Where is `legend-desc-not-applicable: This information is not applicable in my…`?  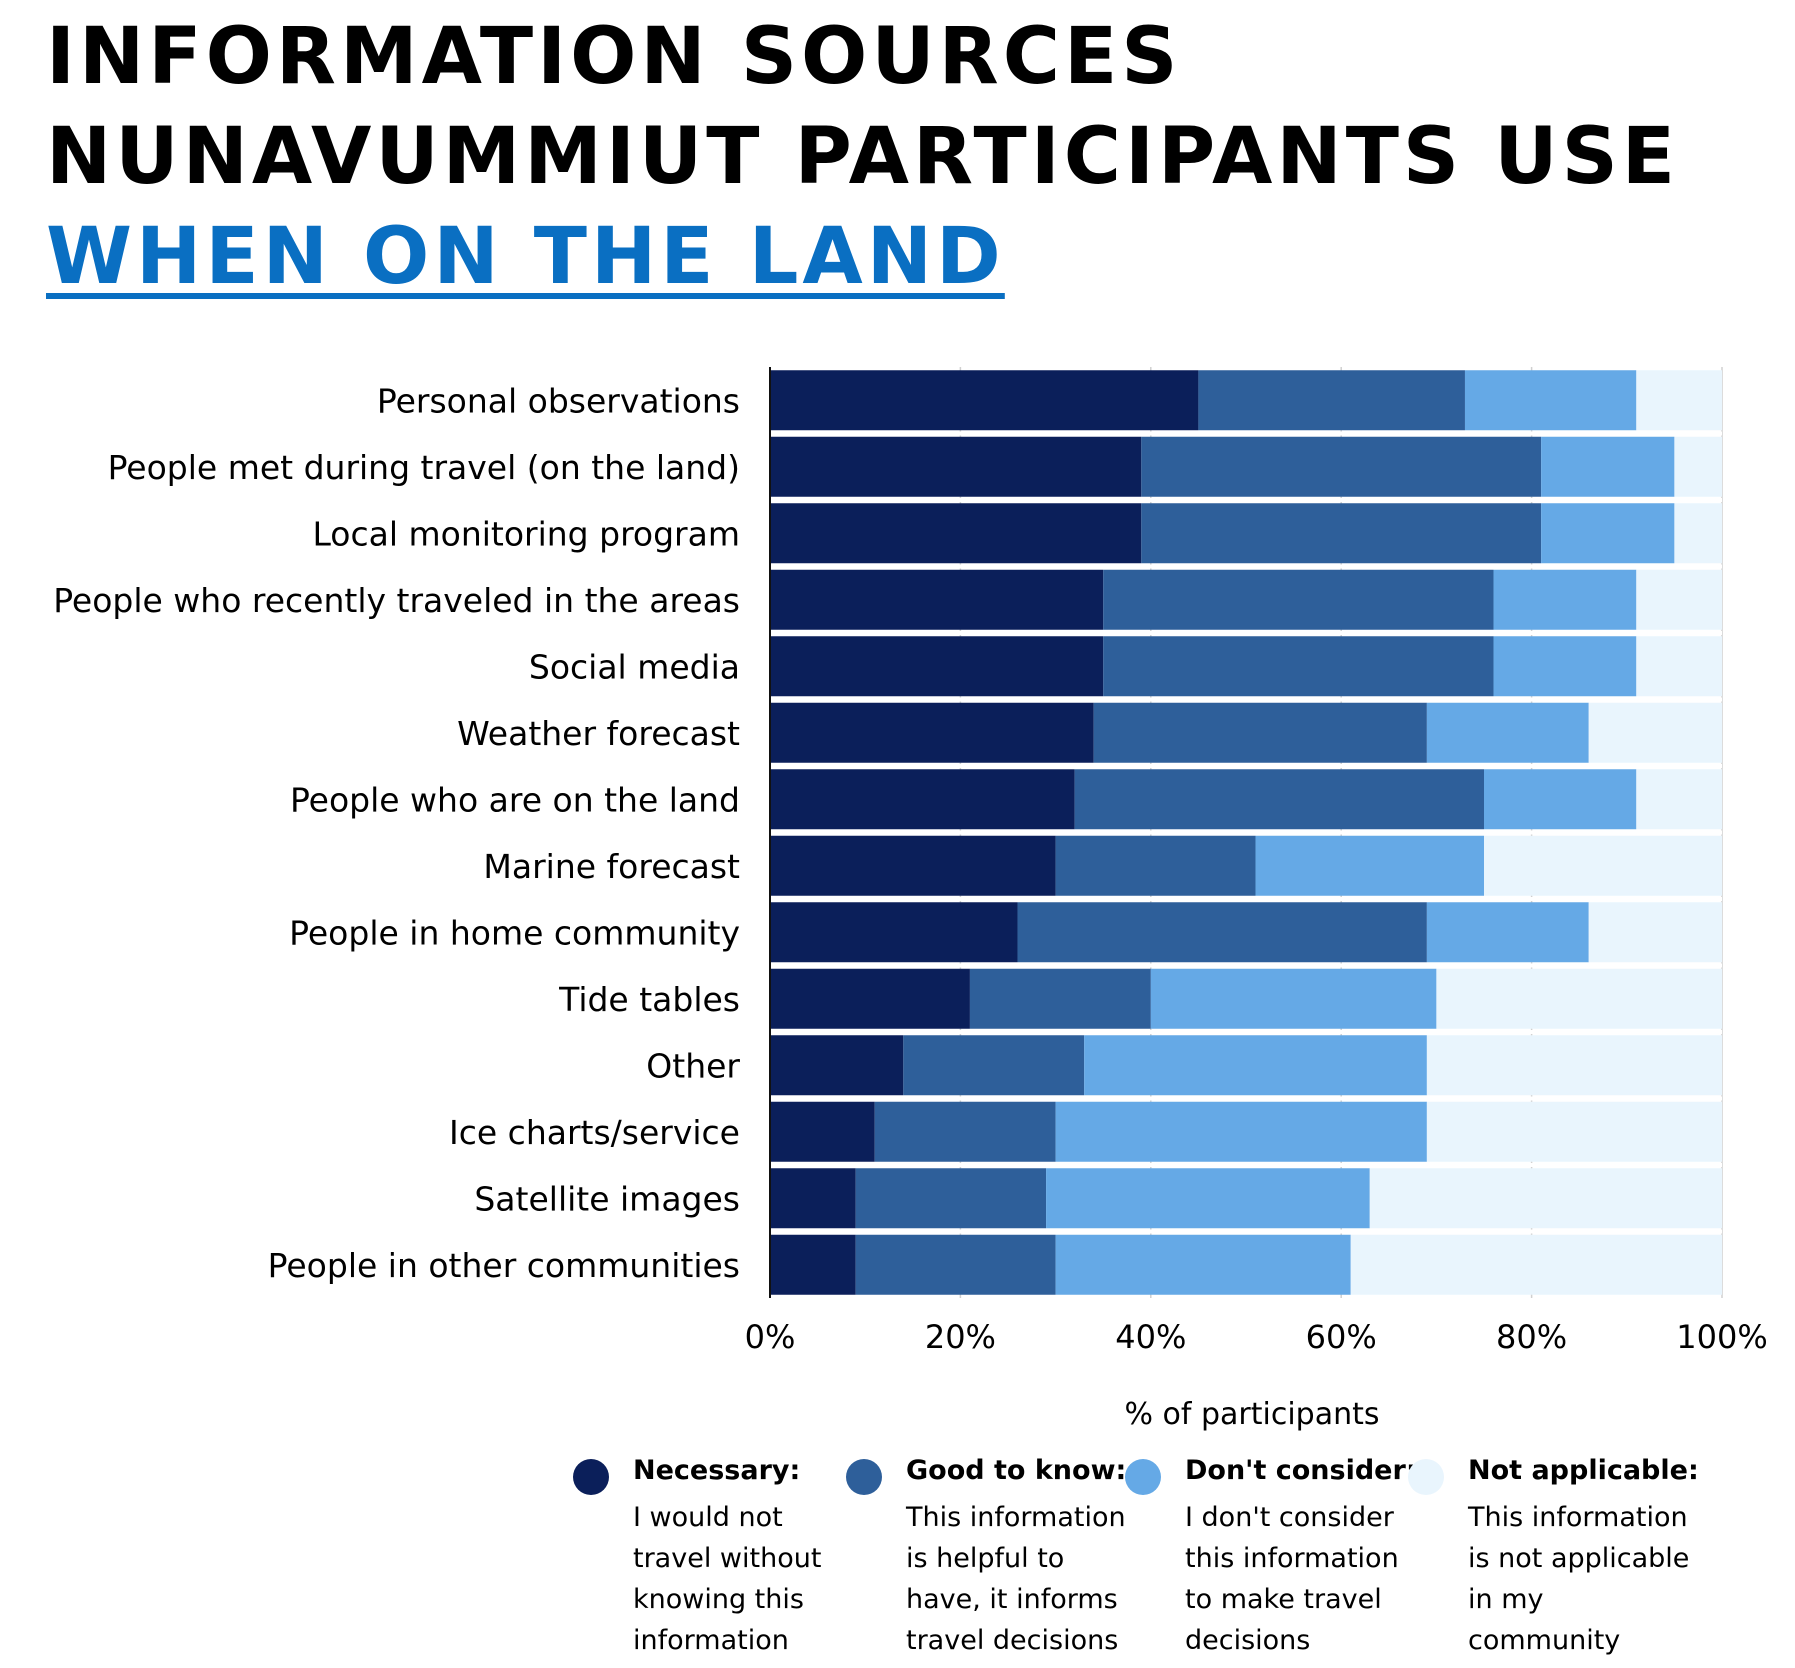 legend-desc-not-applicable: This information is not applicable in my… is located at coordinates (1579, 1579).